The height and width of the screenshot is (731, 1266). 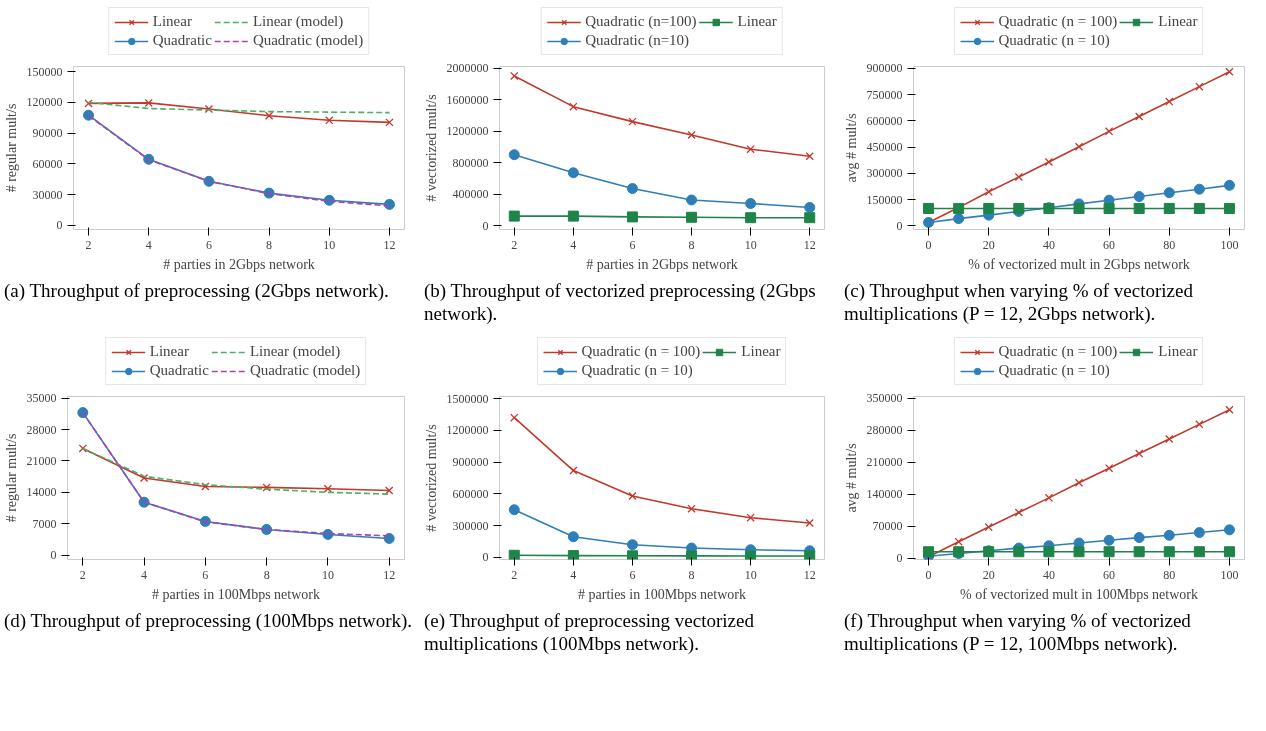 I want to click on x-tick-label: 8, so click(x=266, y=574).